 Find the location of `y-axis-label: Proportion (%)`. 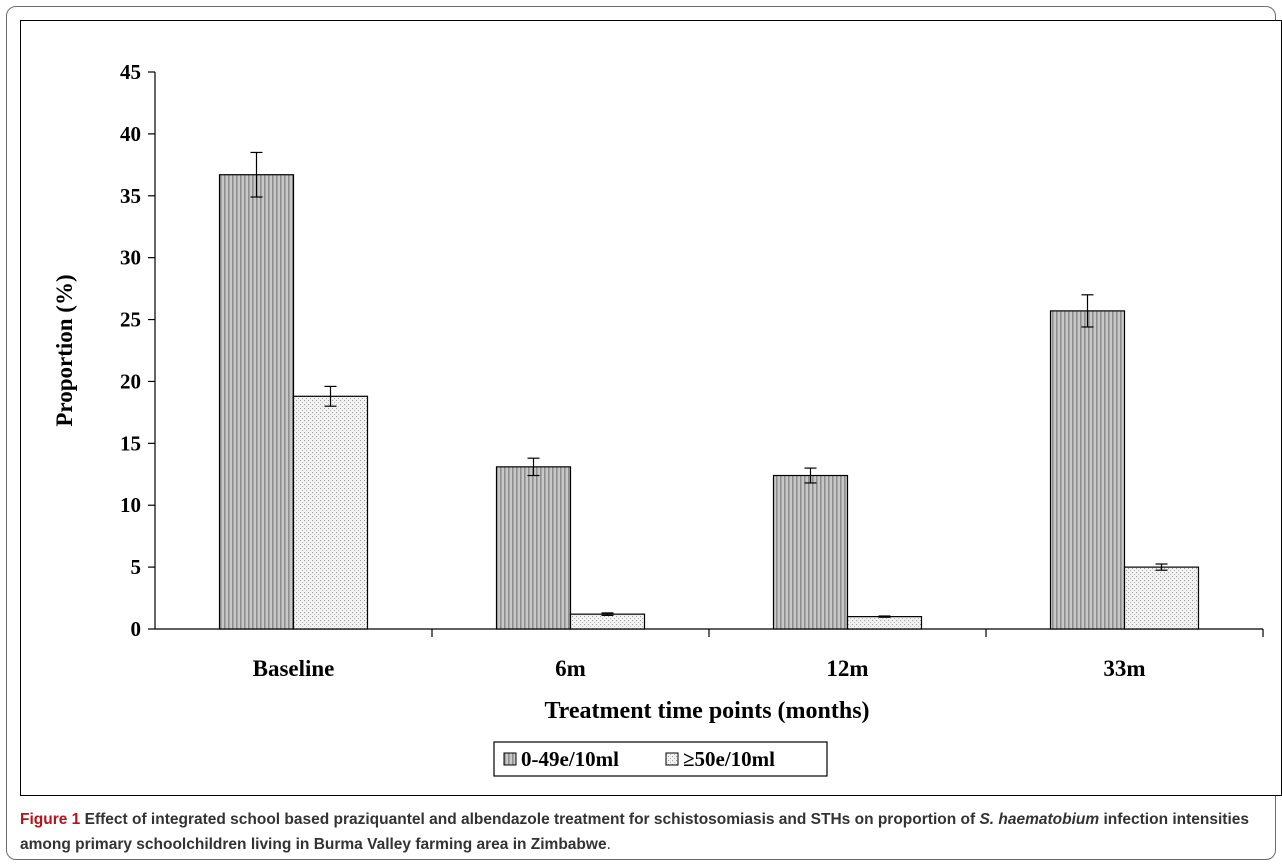

y-axis-label: Proportion (%) is located at coordinates (64, 350).